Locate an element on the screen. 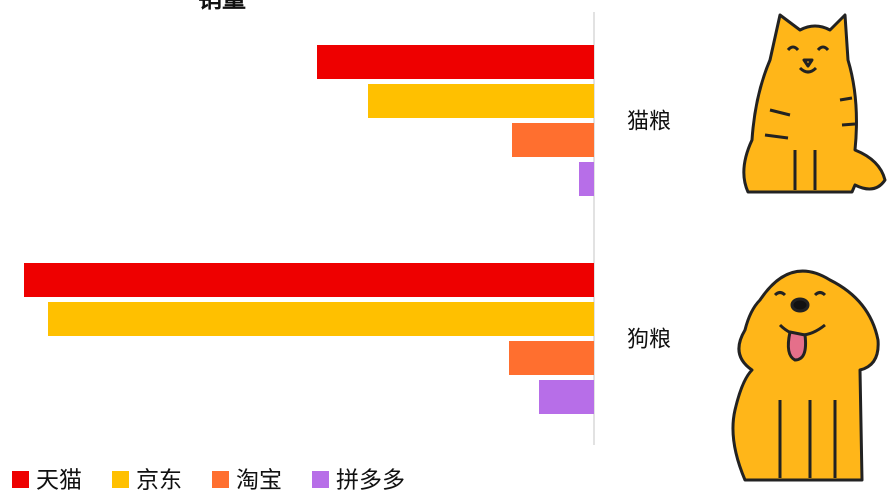 This screenshot has width=887, height=496. legend-label: 拼多多 is located at coordinates (370, 481).